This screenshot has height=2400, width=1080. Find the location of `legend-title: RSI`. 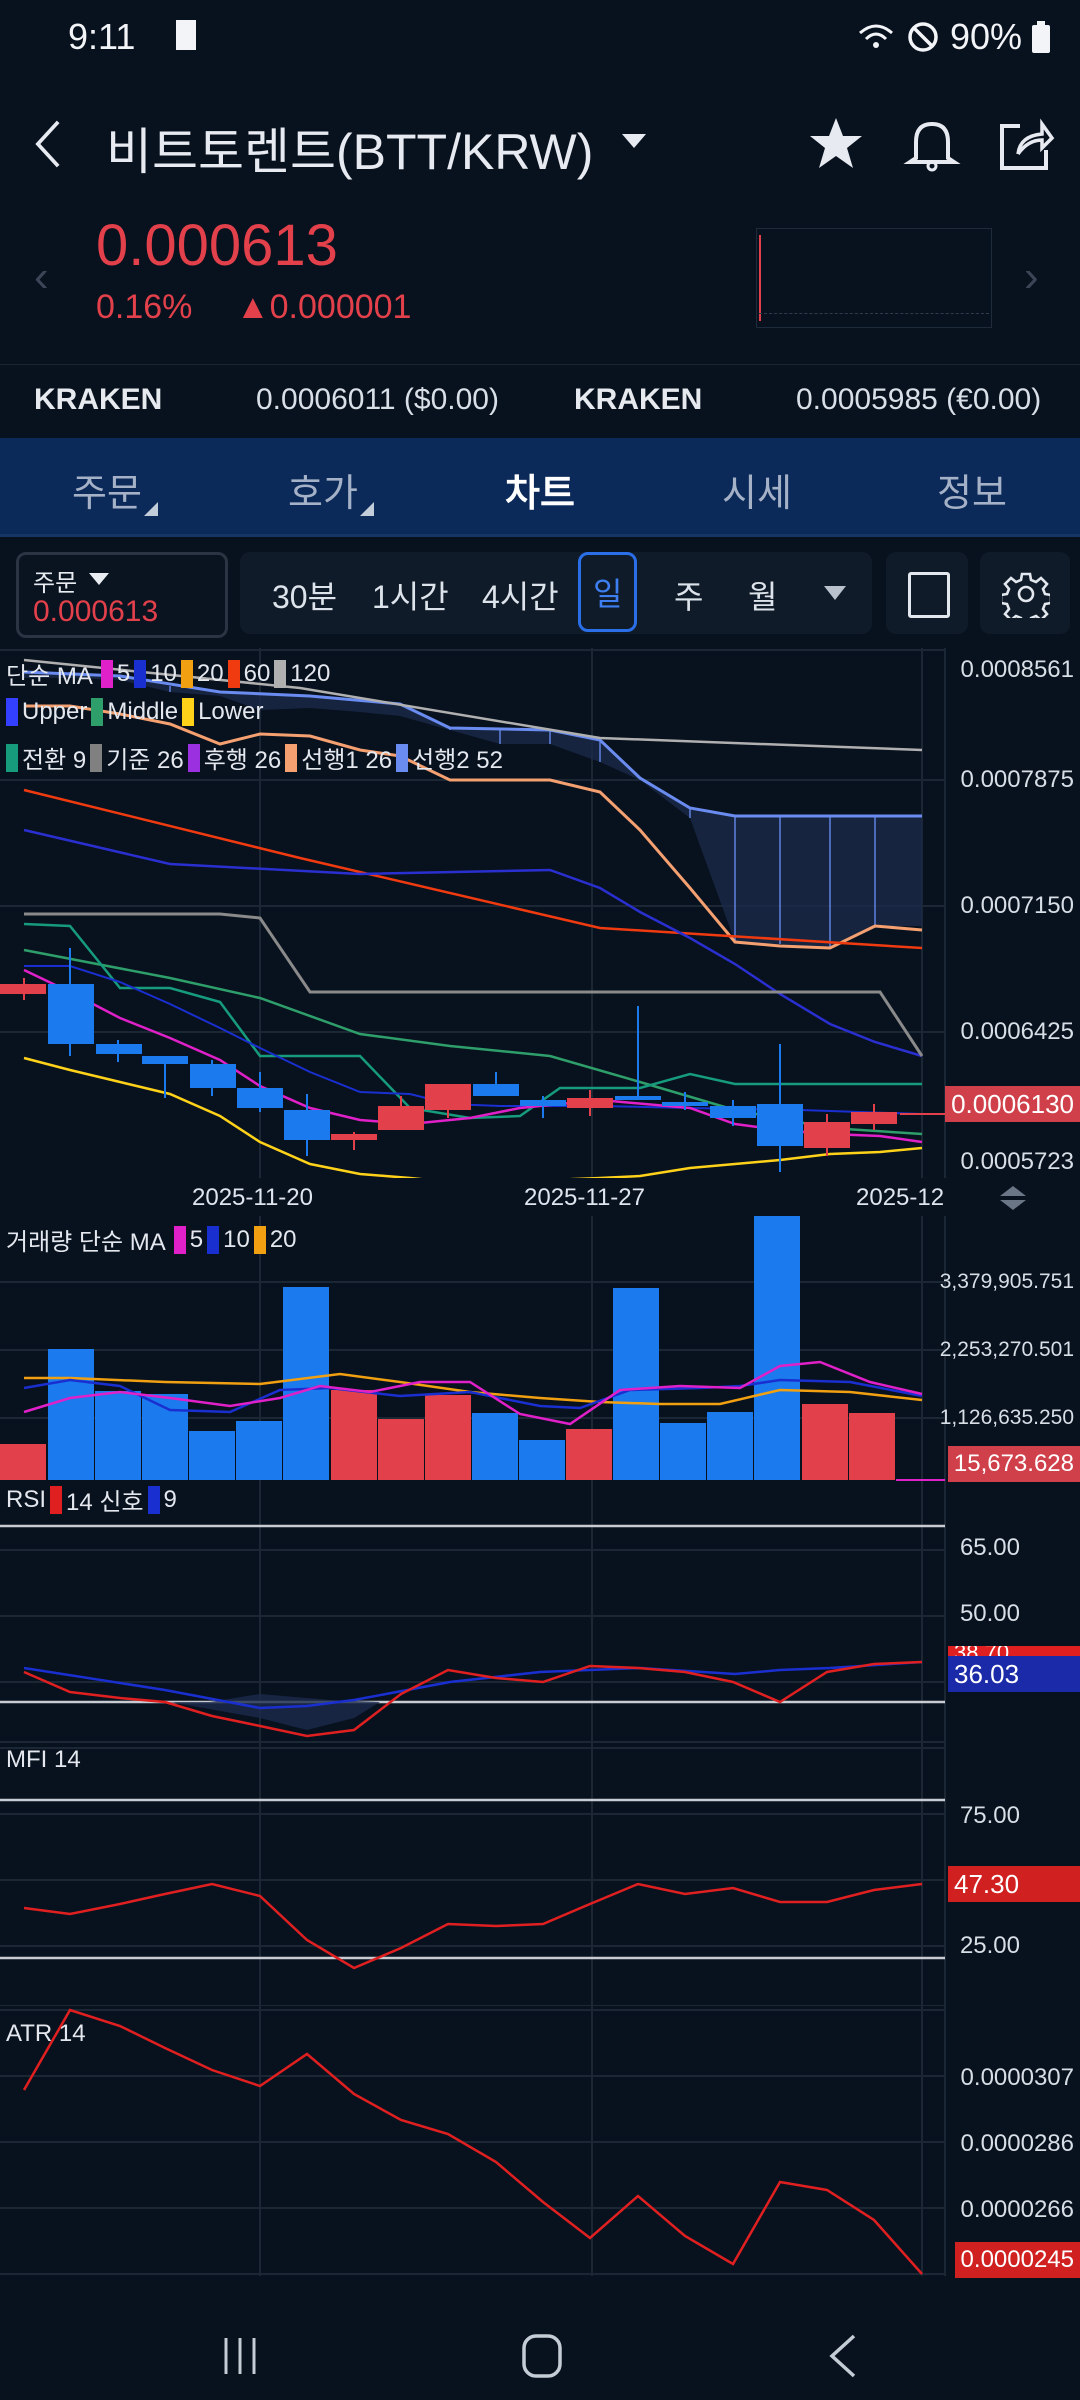

legend-title: RSI is located at coordinates (26, 1499).